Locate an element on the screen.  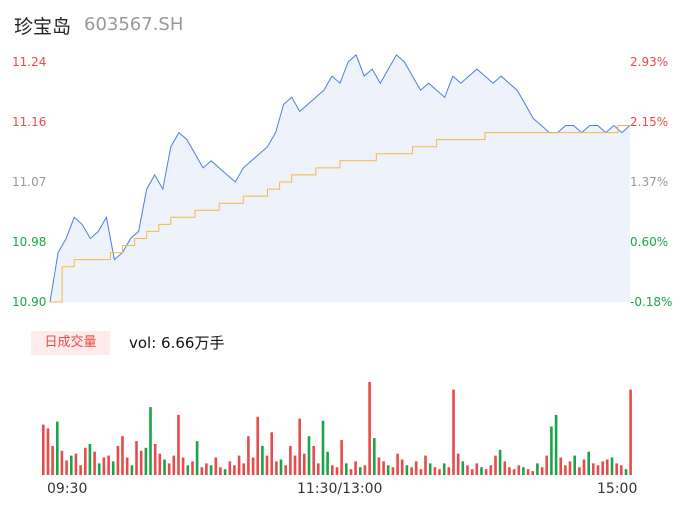
price-tick-label: 11.24 is located at coordinates (29, 62).